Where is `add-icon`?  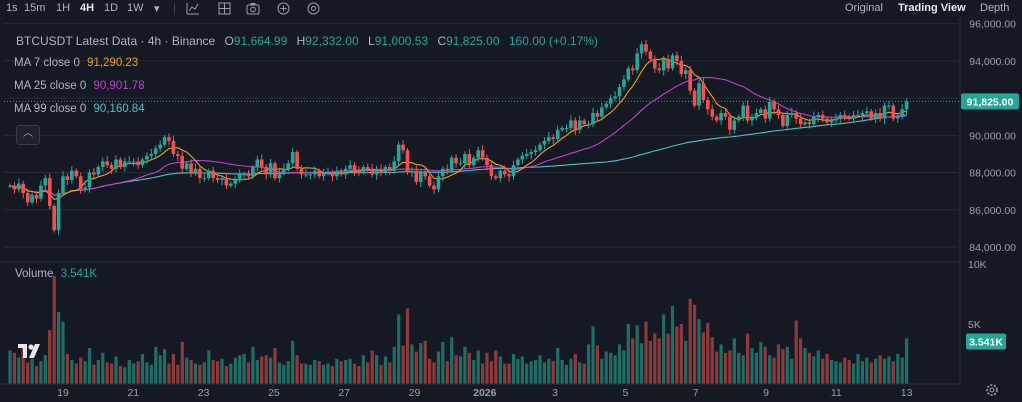 add-icon is located at coordinates (283, 10).